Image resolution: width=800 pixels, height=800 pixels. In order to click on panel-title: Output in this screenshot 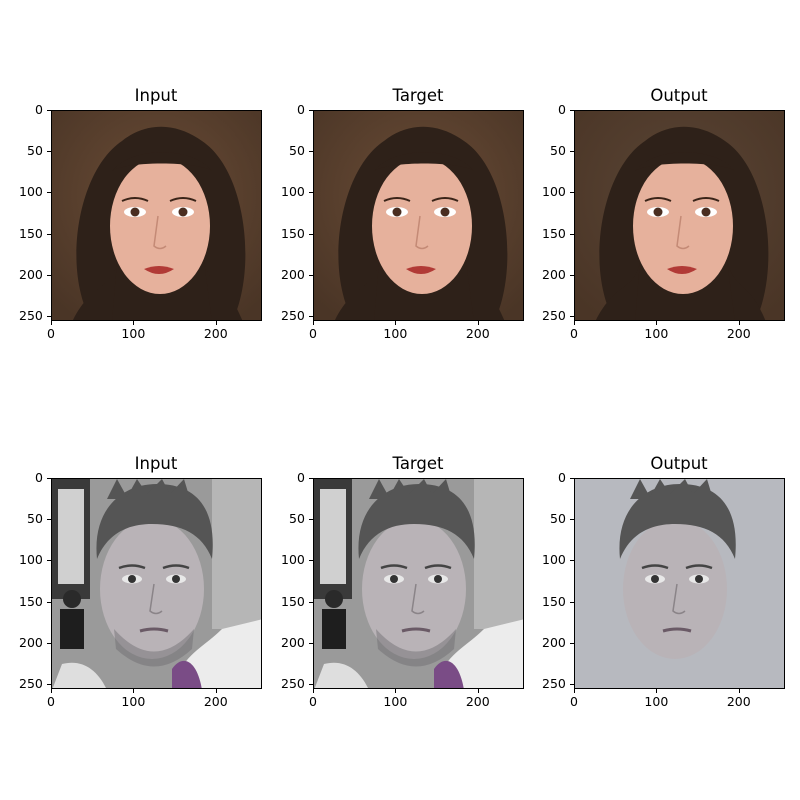, I will do `click(679, 463)`.